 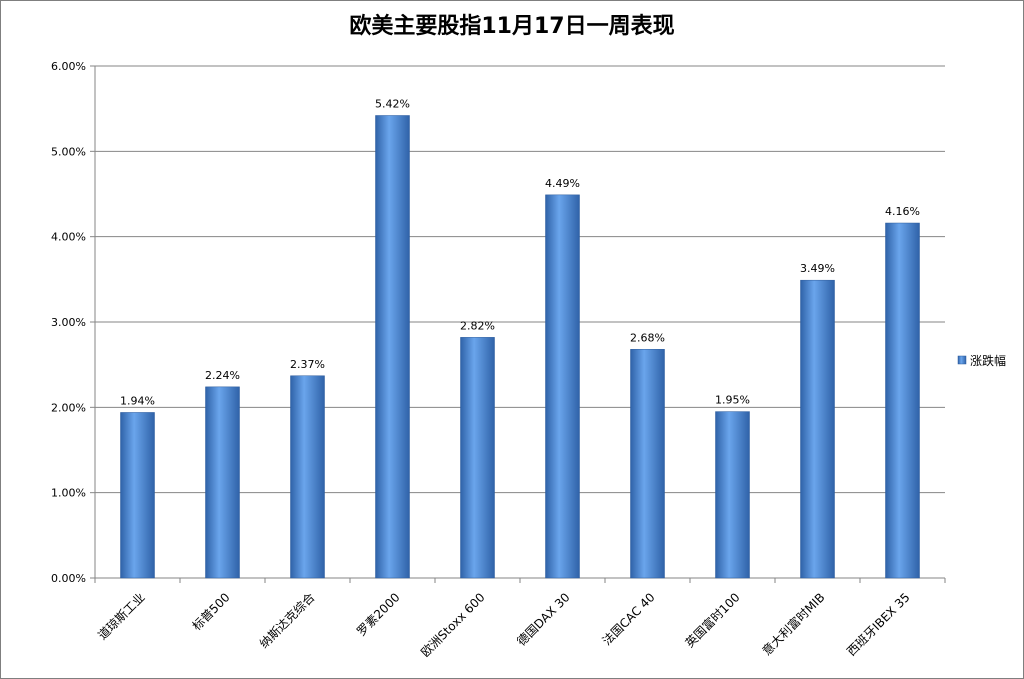 I want to click on y-tick-label: 0.00%, so click(x=68, y=578).